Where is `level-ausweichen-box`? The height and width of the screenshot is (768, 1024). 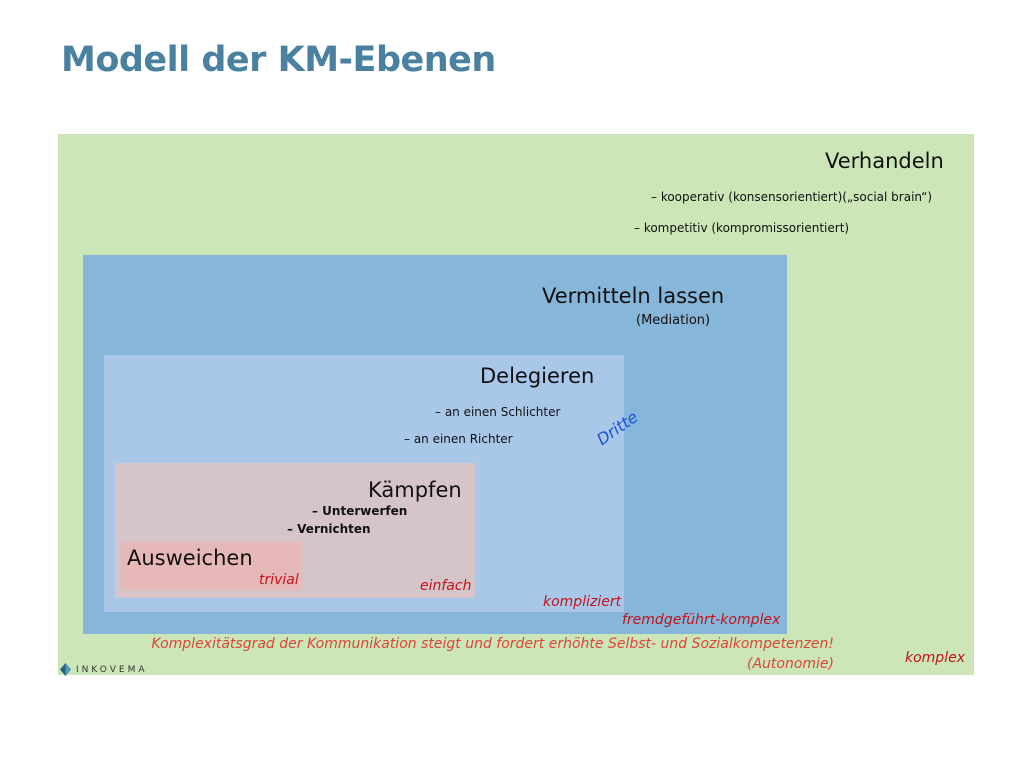
level-ausweichen-box is located at coordinates (211, 566).